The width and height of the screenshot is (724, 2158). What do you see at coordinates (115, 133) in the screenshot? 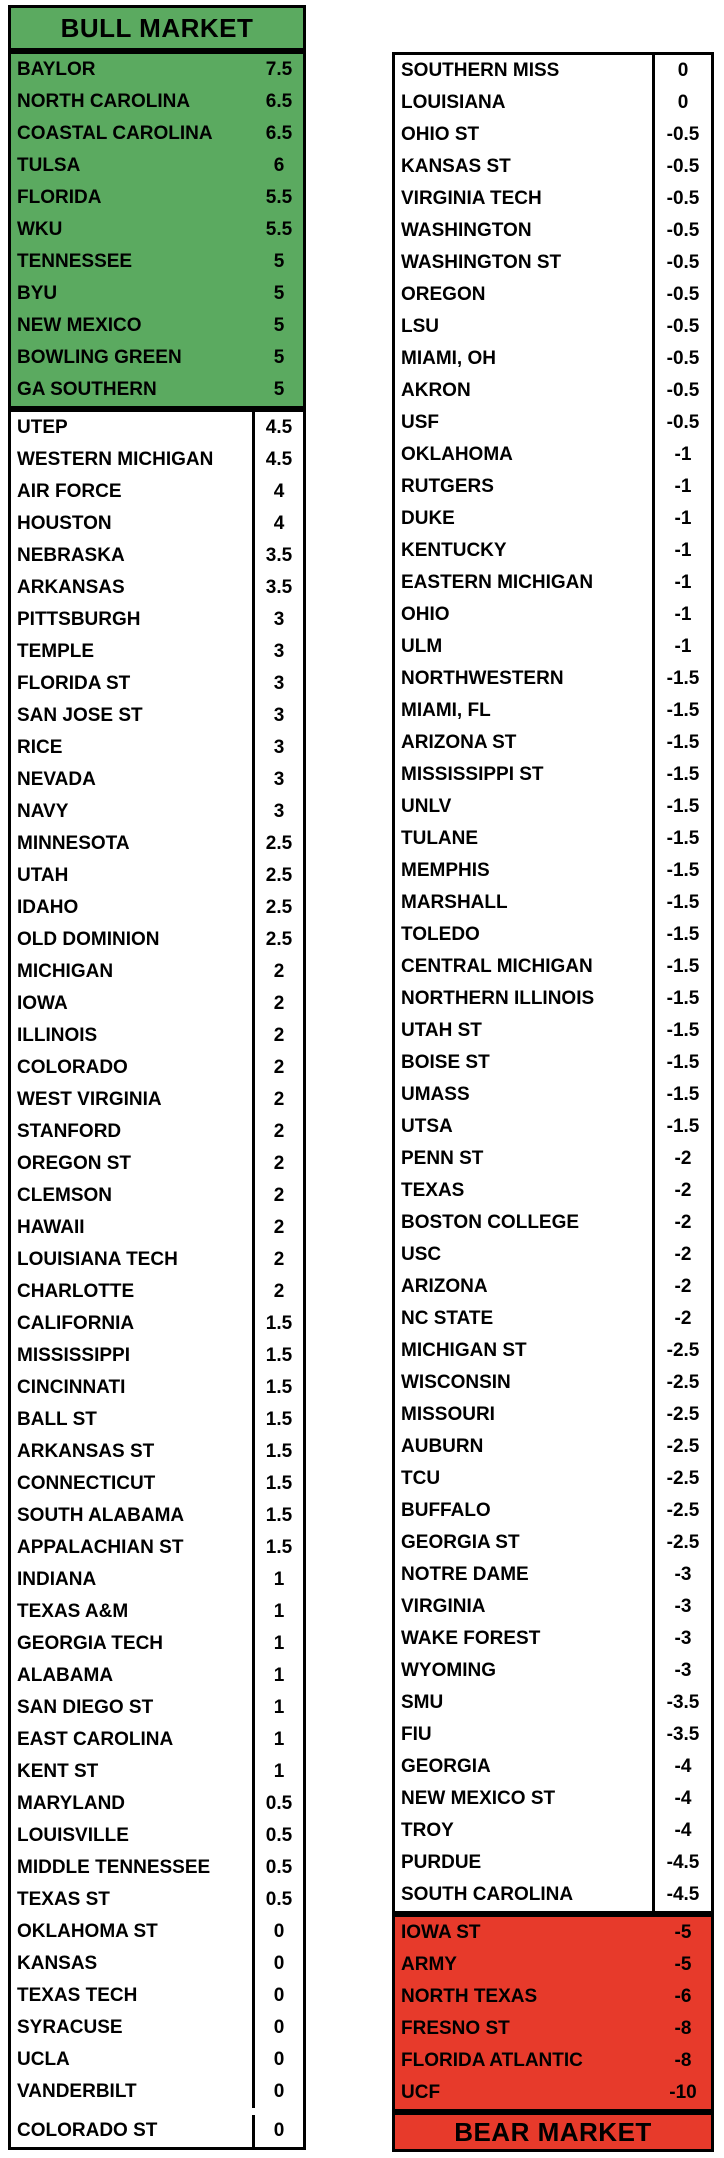
I see `team-name: COASTAL CAROLINA` at bounding box center [115, 133].